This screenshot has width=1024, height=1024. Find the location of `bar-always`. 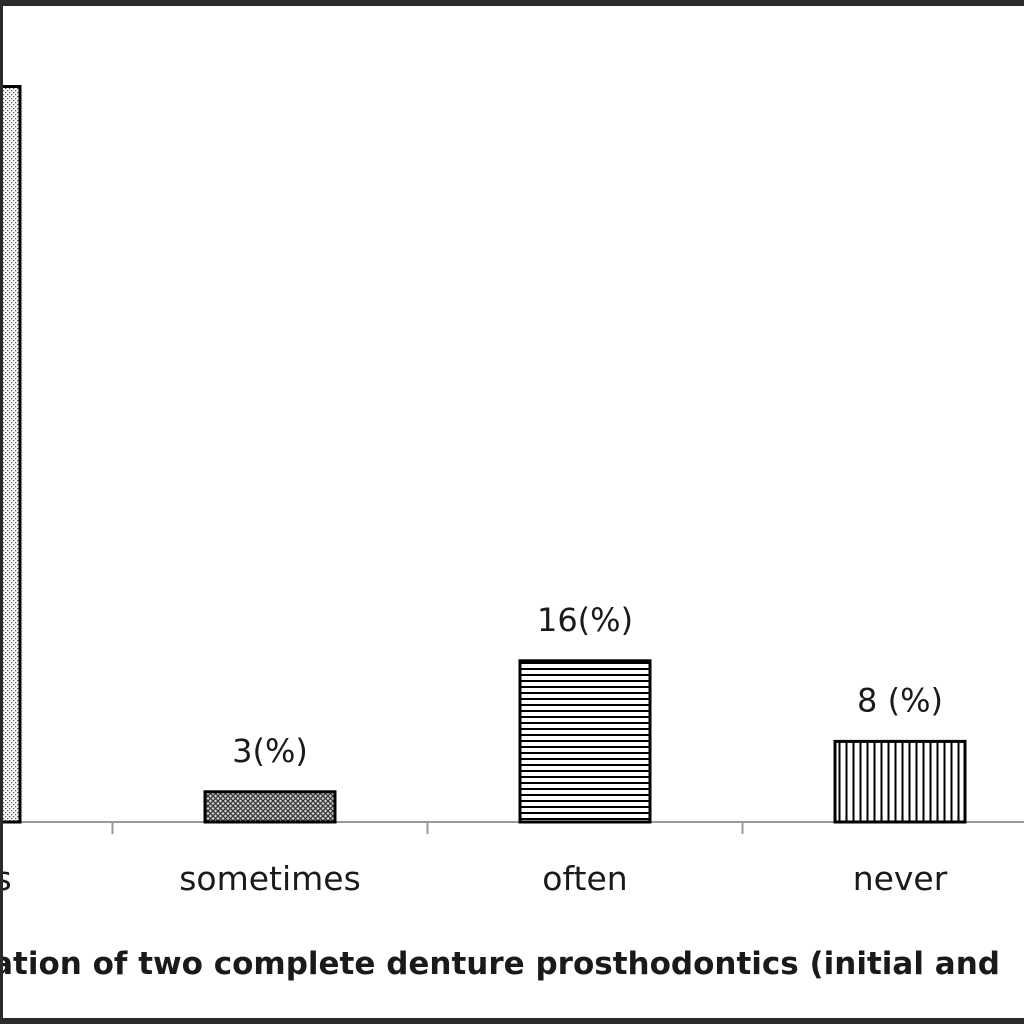

bar-always is located at coordinates (12, 454).